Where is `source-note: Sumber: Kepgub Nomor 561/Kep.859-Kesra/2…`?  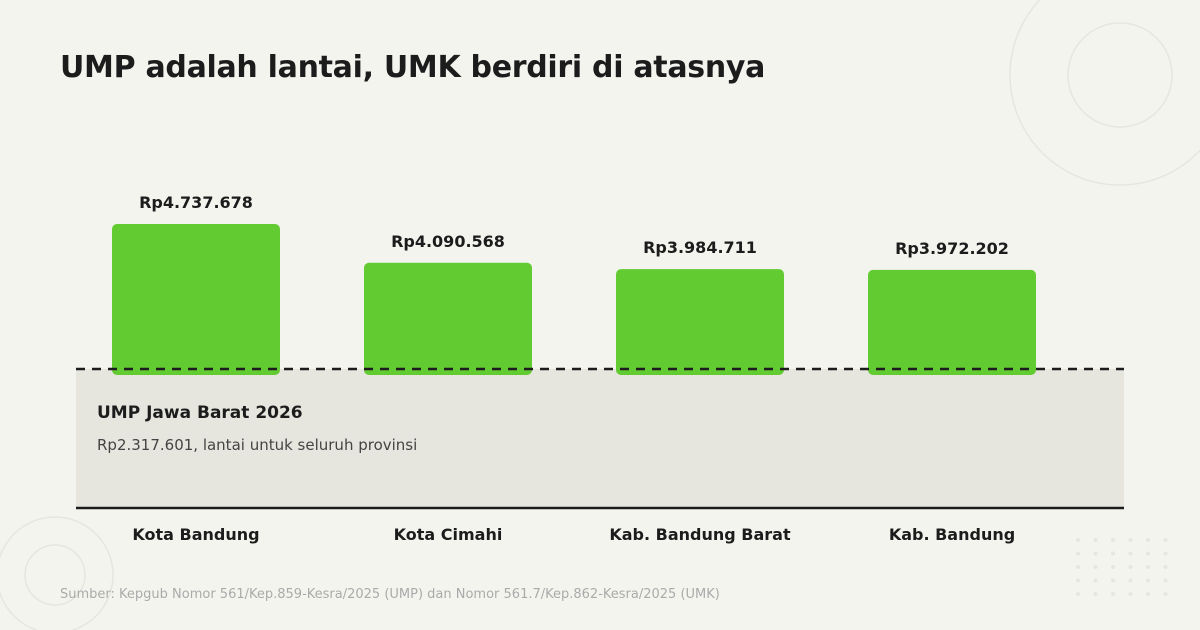
source-note: Sumber: Kepgub Nomor 561/Kep.859-Kesra/2… is located at coordinates (390, 594).